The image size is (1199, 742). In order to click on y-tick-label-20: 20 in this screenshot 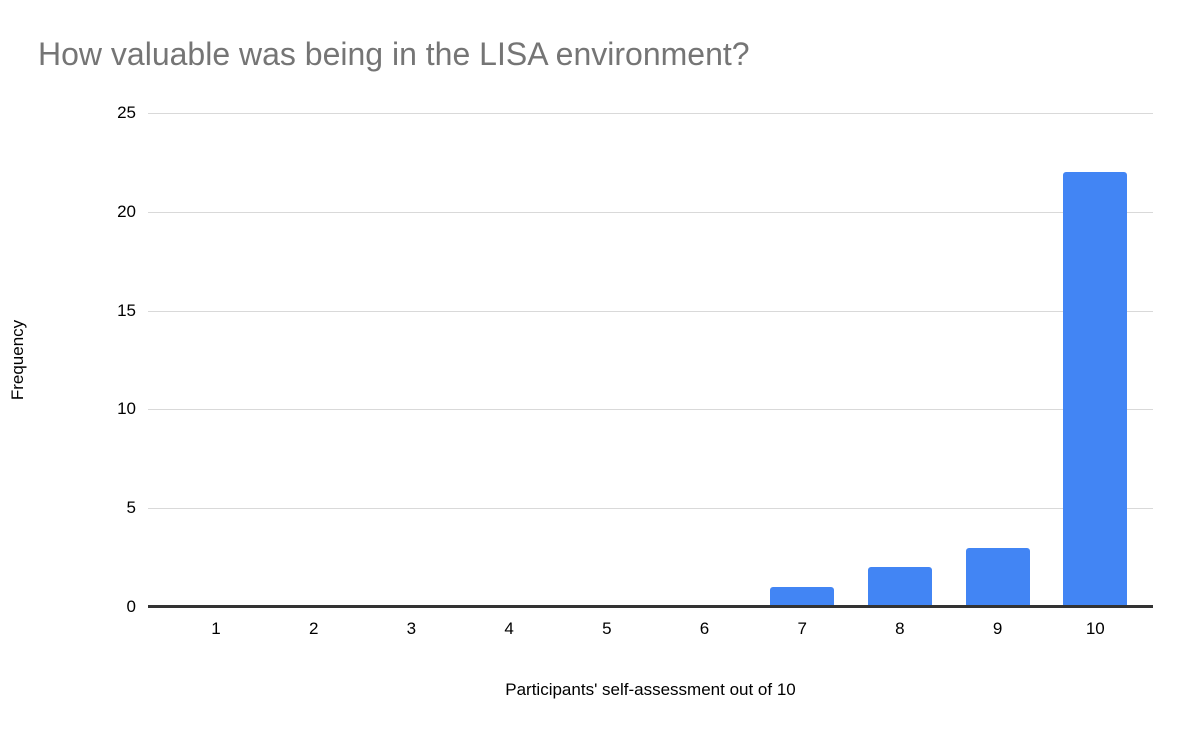, I will do `click(126, 211)`.